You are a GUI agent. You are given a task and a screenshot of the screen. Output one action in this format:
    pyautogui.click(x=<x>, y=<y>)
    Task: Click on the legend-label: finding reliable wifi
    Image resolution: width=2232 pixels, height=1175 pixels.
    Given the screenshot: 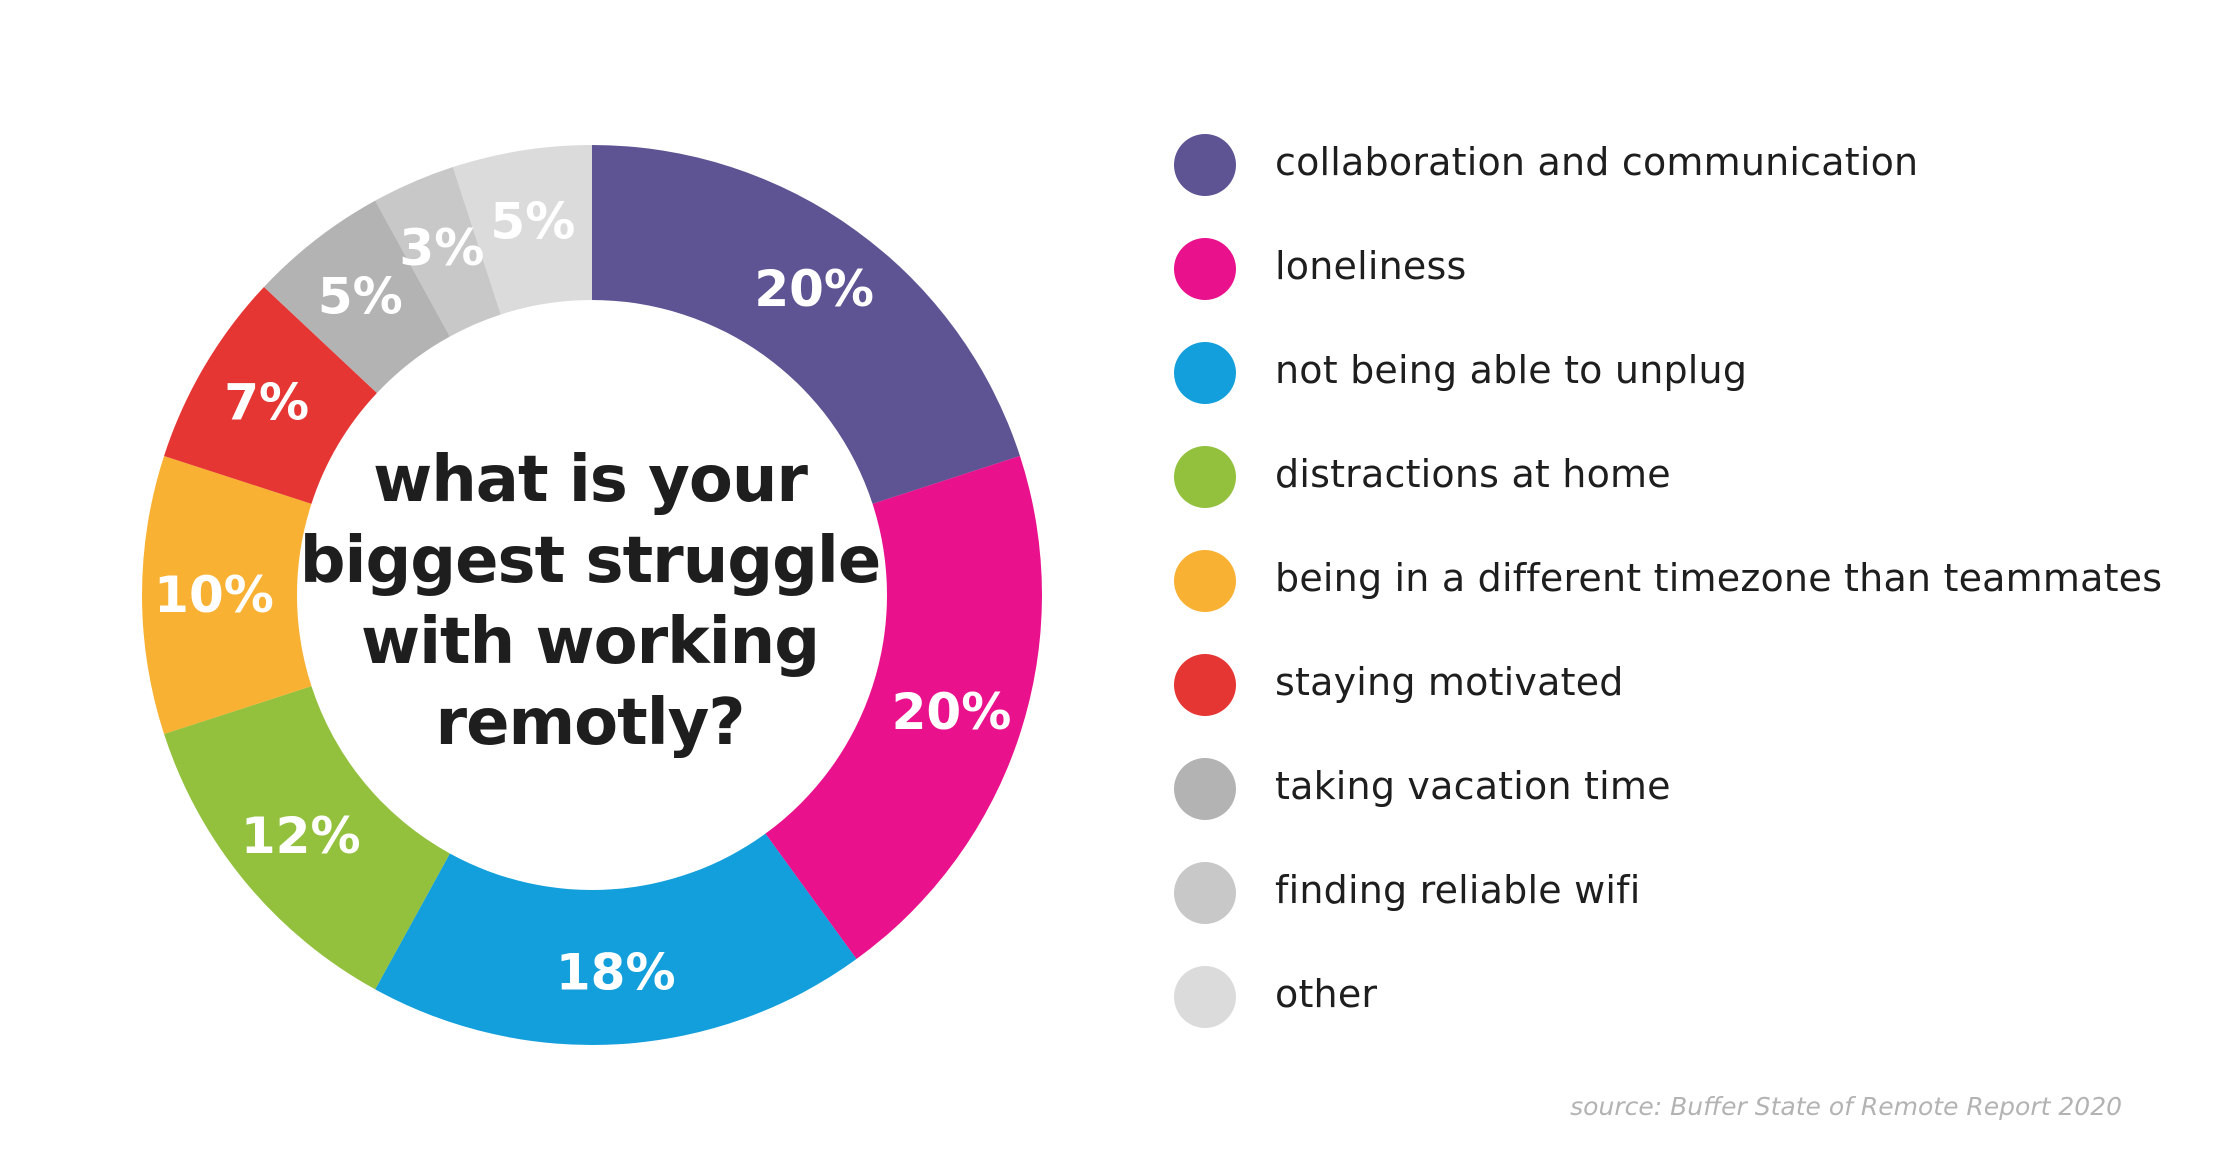 What is the action you would take?
    pyautogui.click(x=1458, y=890)
    